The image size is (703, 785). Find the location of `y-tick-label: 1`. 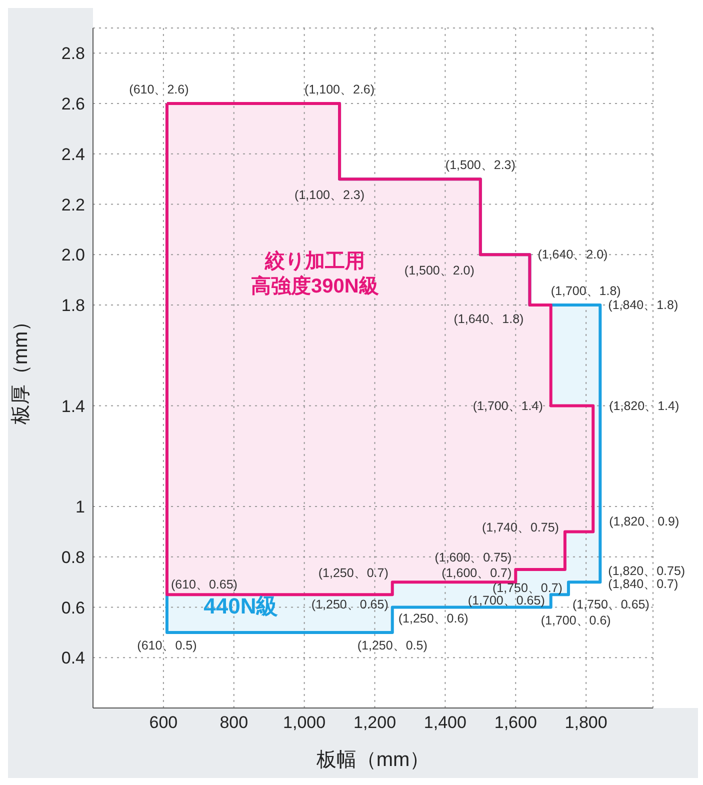

y-tick-label: 1 is located at coordinates (80, 507).